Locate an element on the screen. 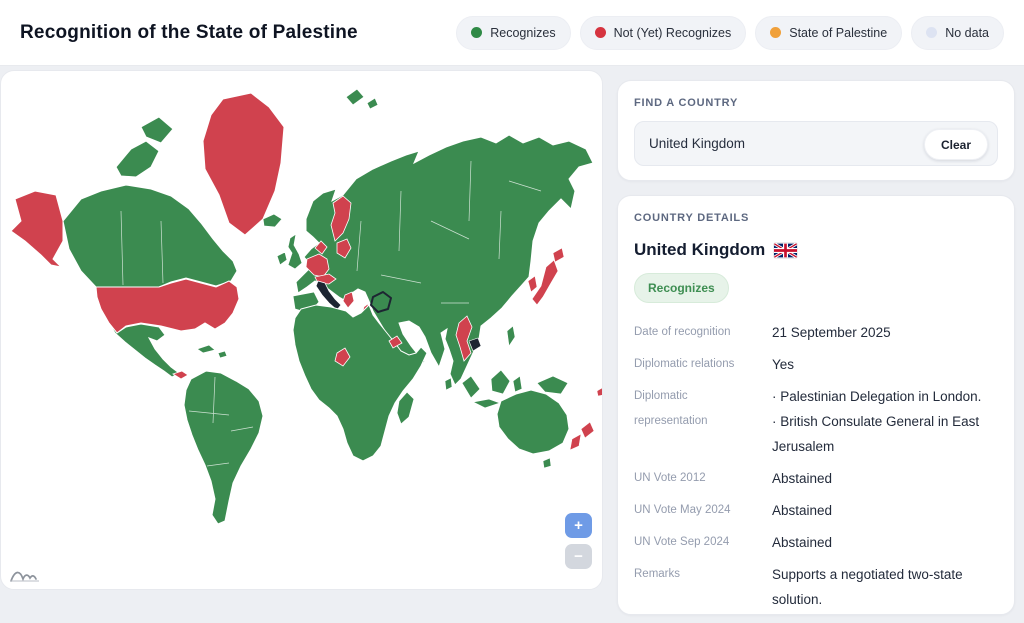  detail-label: UN Vote 2012 is located at coordinates (670, 478).